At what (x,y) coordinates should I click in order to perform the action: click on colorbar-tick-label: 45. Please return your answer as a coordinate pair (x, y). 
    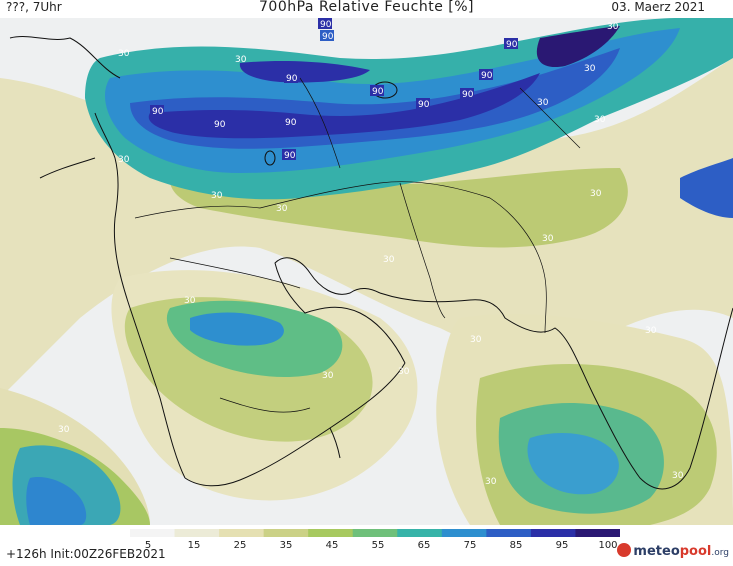
    Looking at the image, I should click on (332, 545).